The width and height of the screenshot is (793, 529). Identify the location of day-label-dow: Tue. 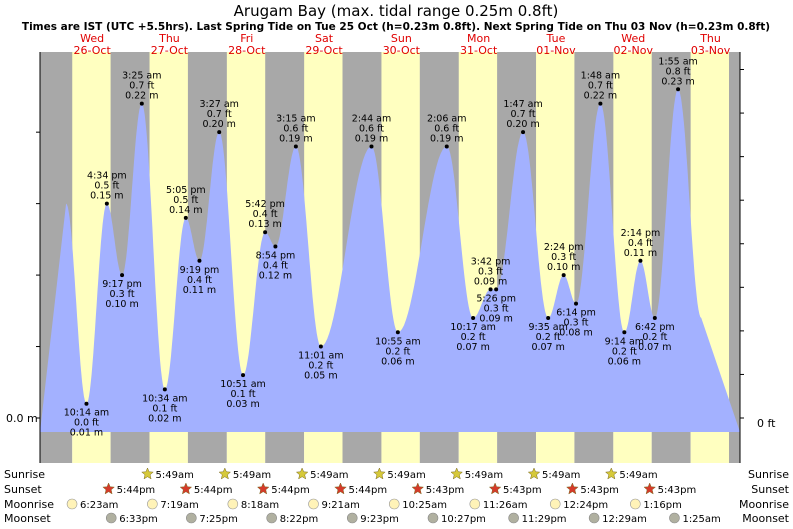
(556, 38).